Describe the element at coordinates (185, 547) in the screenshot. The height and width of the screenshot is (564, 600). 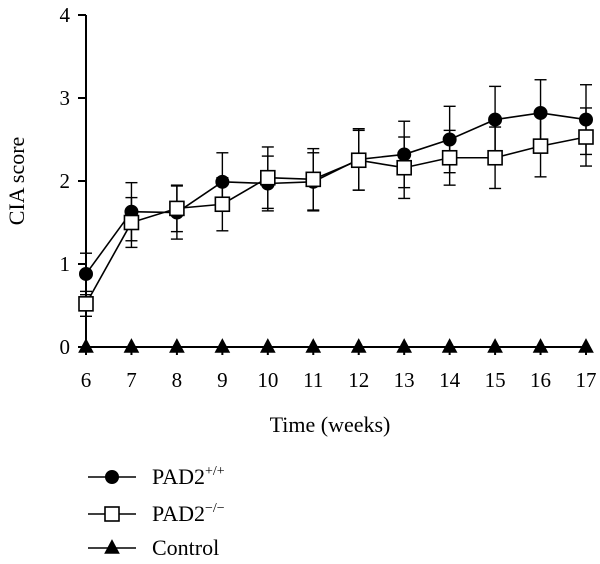
I see `legend-label: Control` at that location.